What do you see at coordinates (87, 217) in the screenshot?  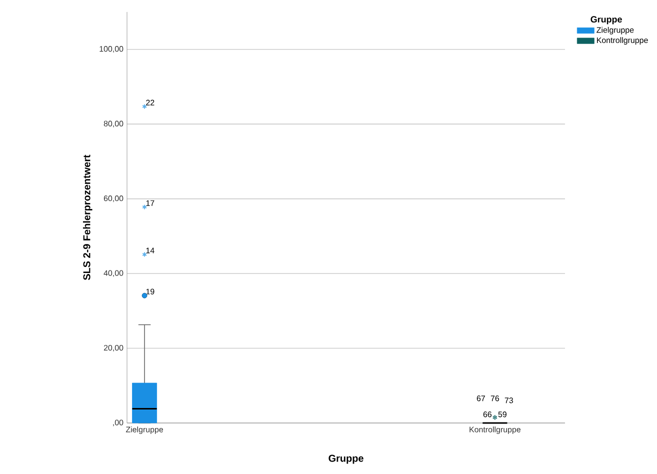 I see `y-axis-title: SLS 2-9 Fehlerprozentwert` at bounding box center [87, 217].